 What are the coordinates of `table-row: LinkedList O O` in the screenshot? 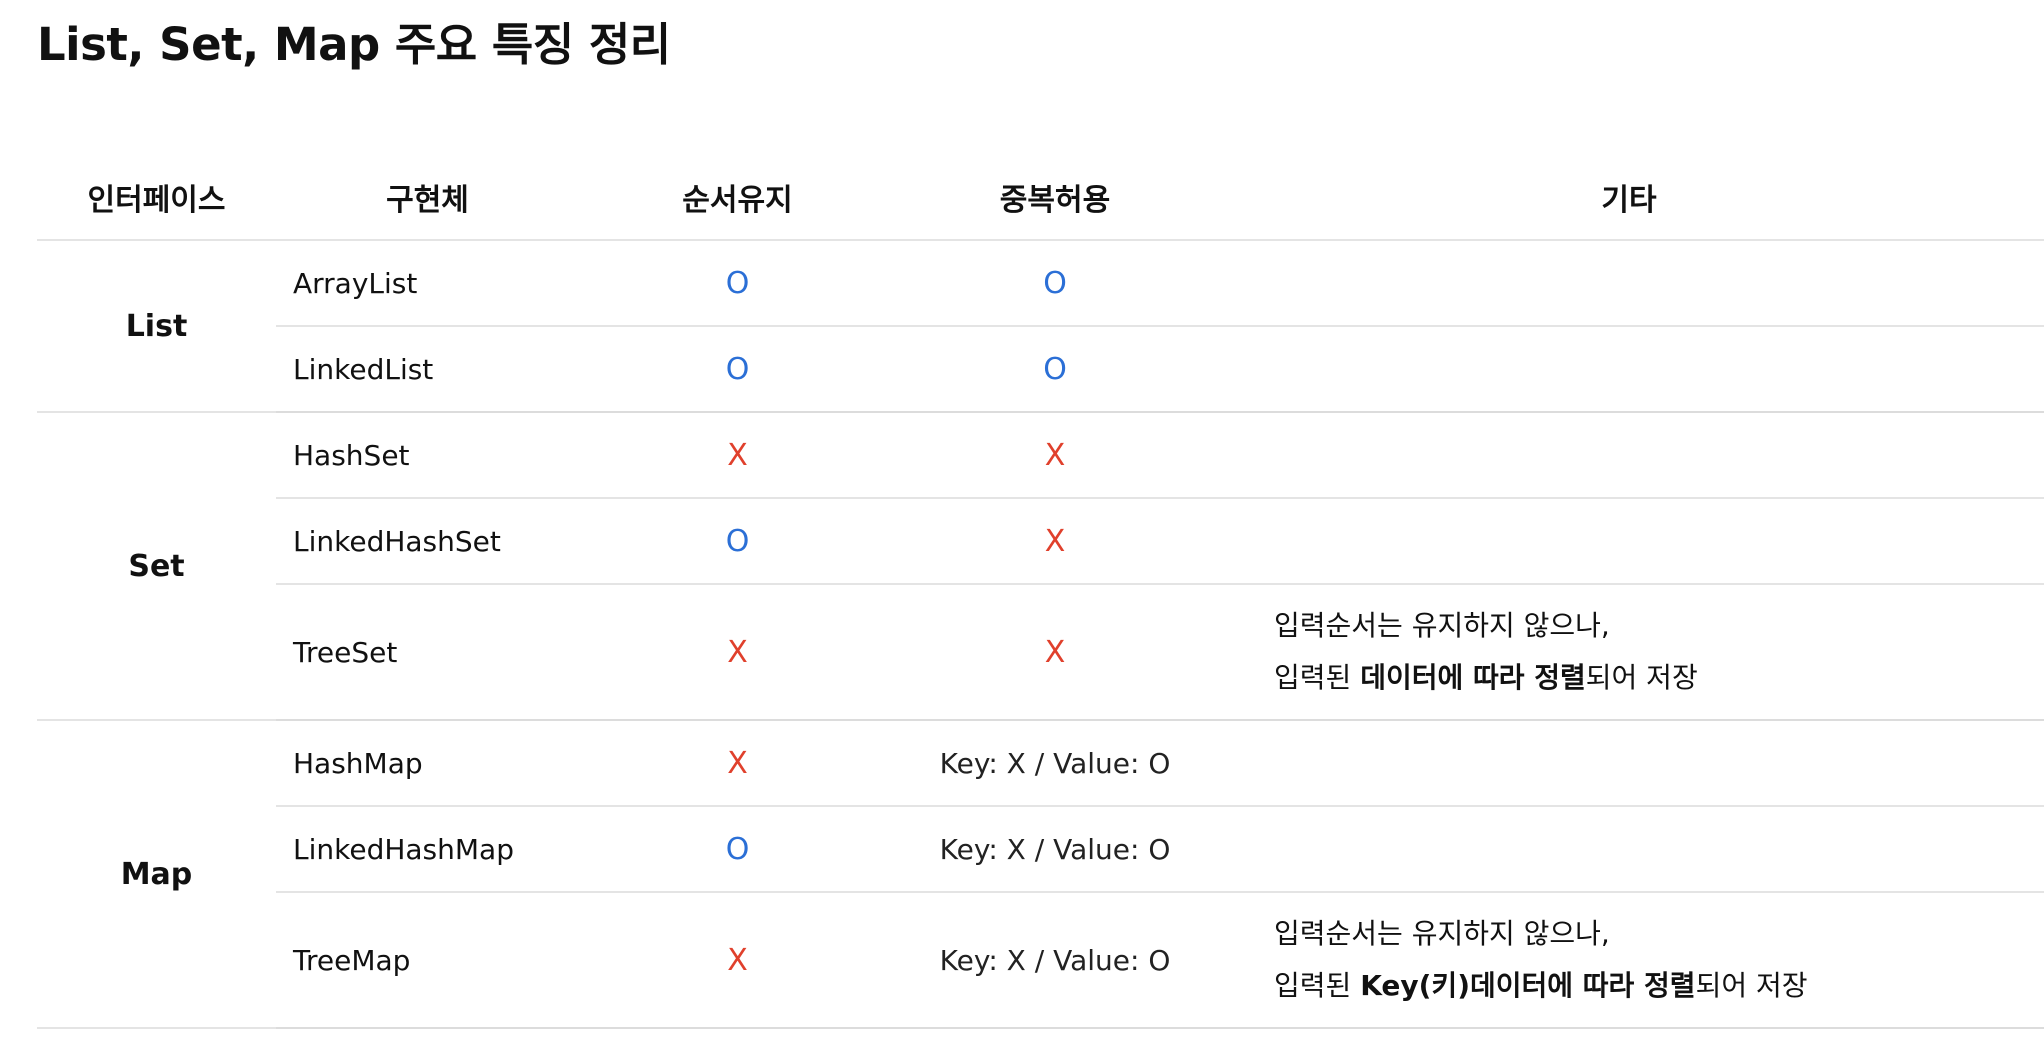 It's located at (1040, 369).